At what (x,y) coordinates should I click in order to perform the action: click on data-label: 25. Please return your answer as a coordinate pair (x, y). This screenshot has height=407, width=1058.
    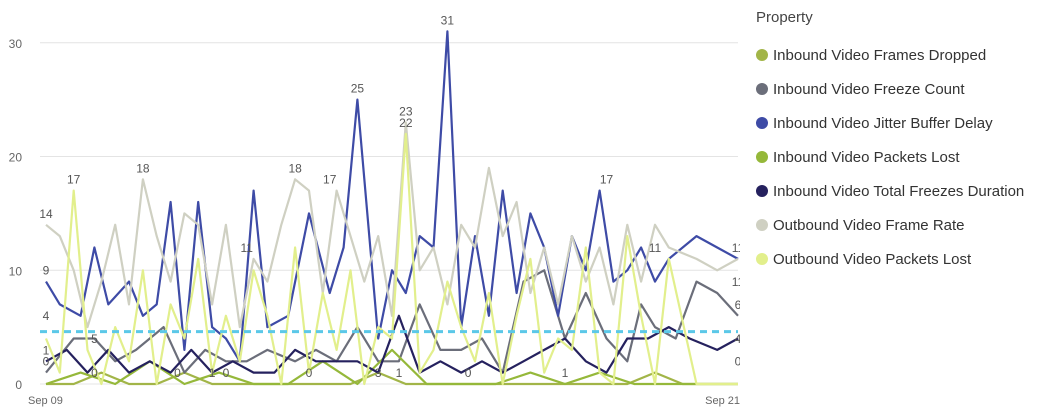
    Looking at the image, I should click on (358, 89).